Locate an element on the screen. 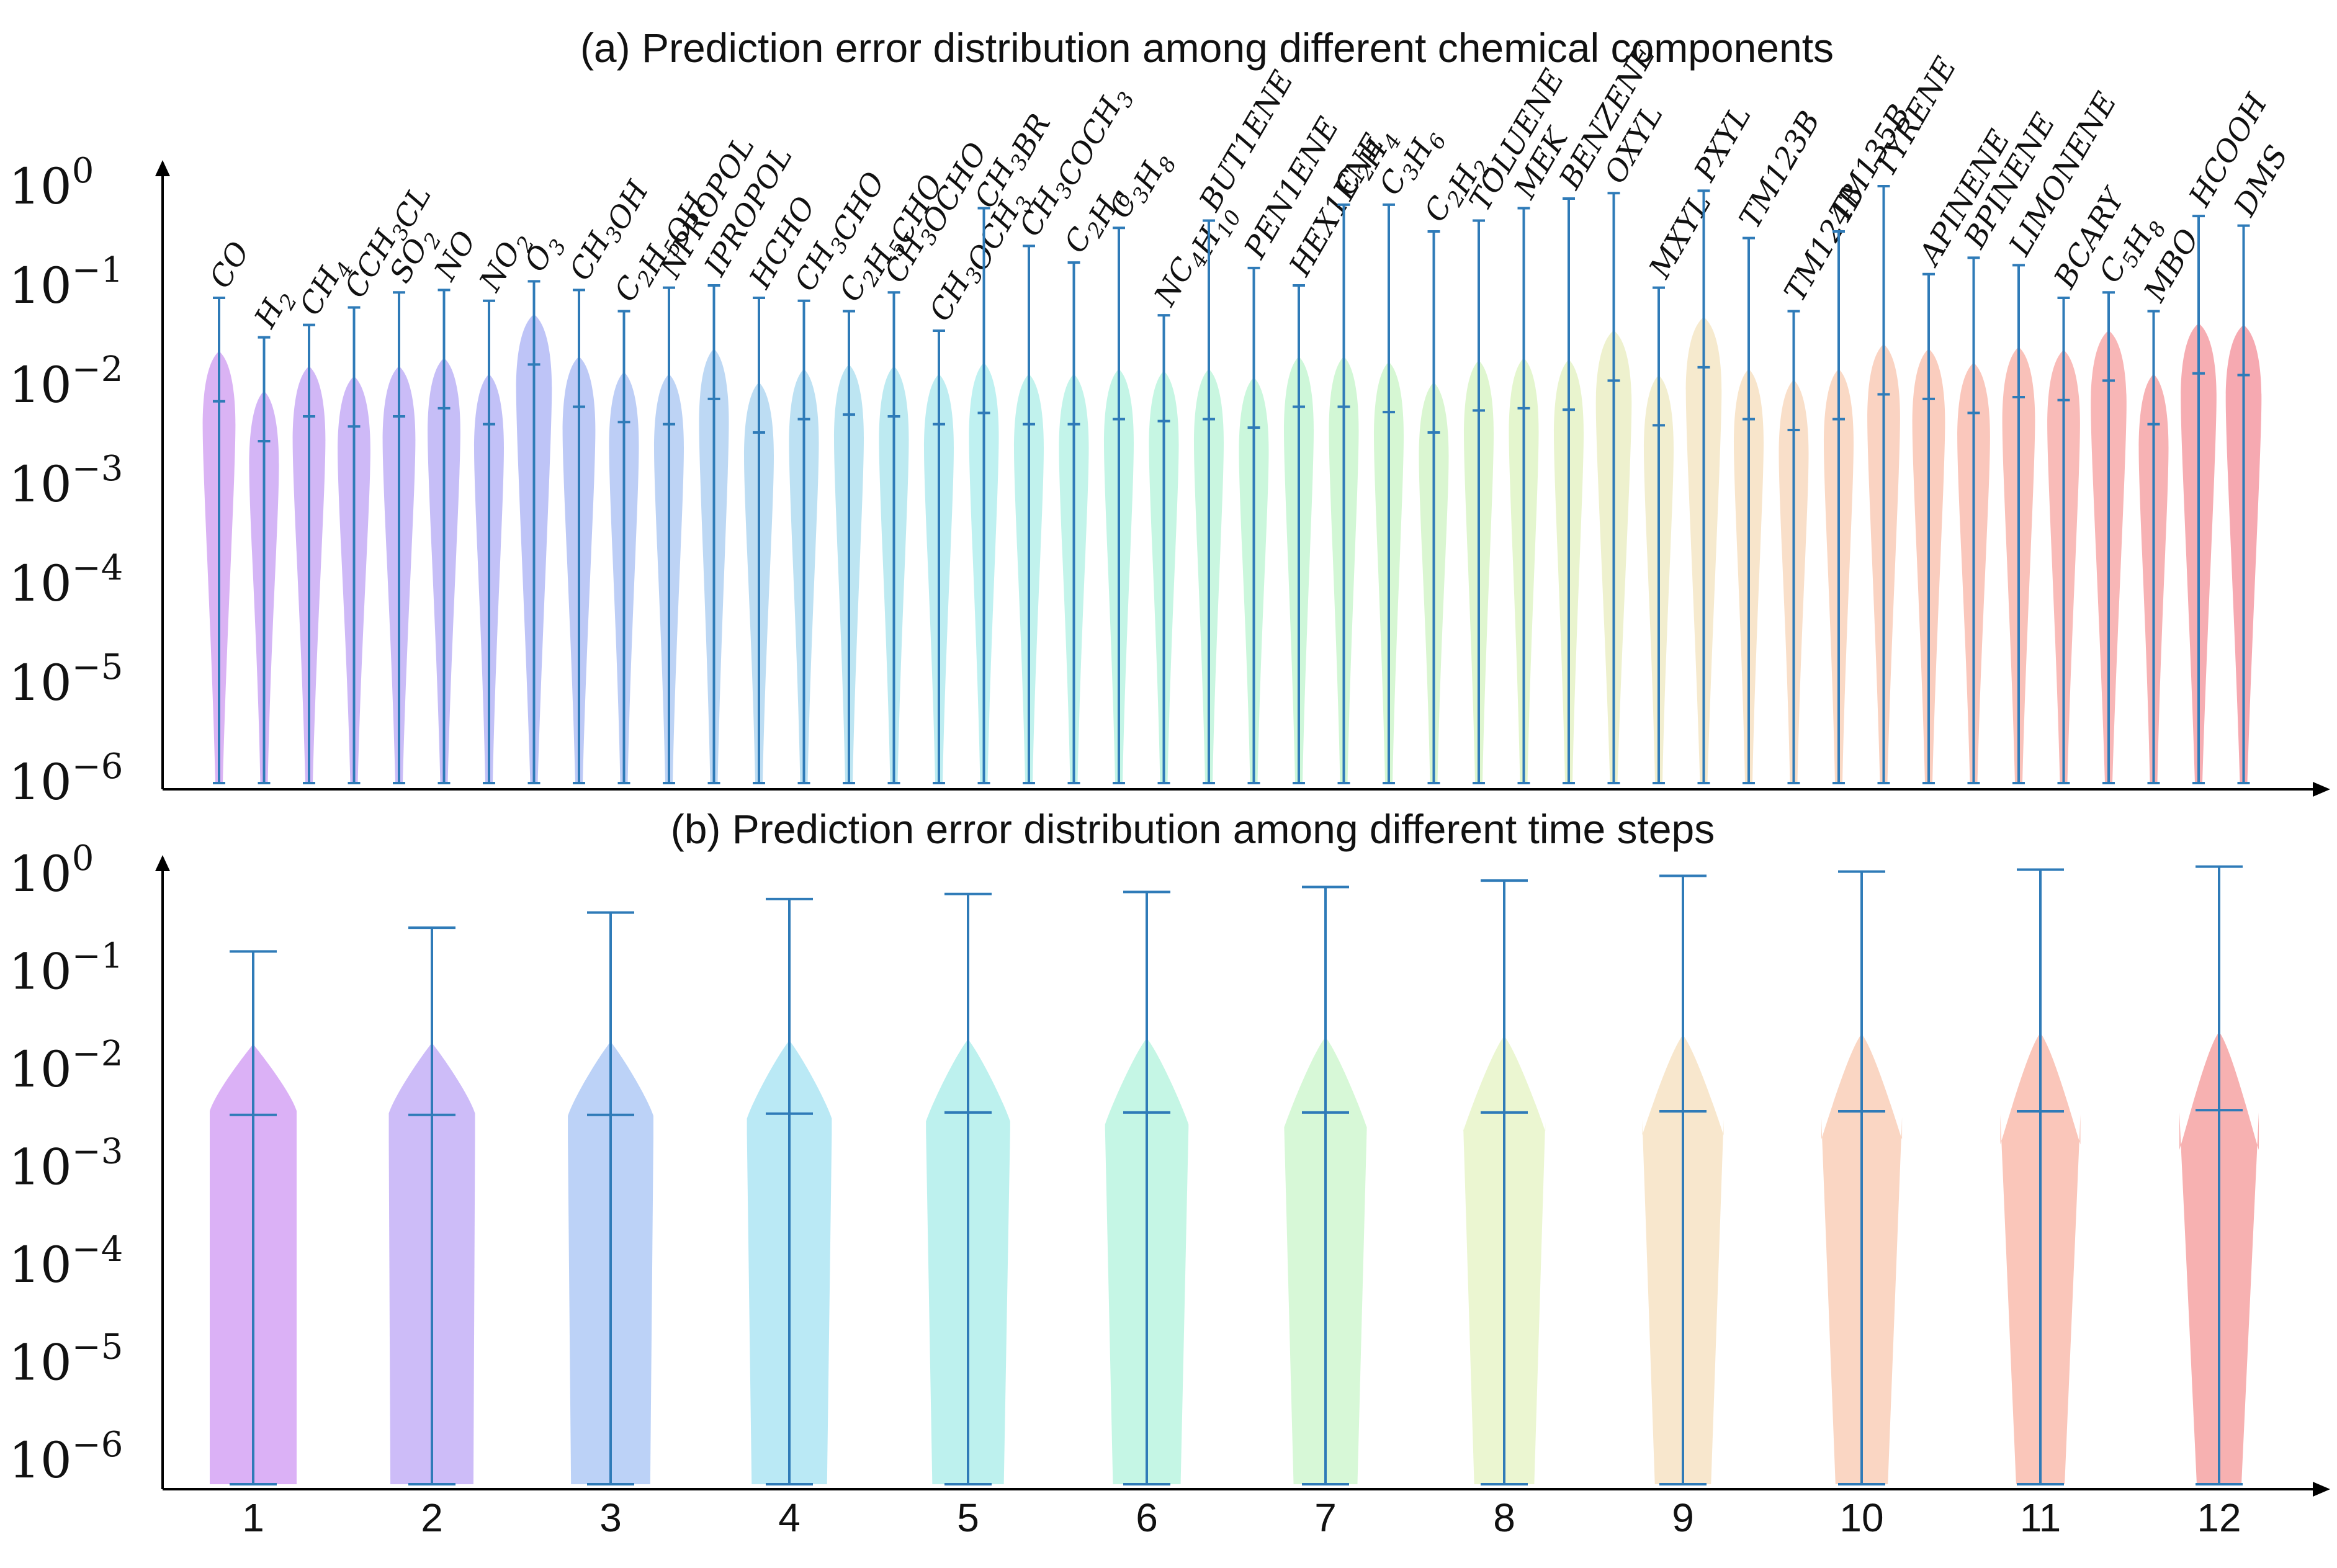  component-label: PXYL is located at coordinates (1722, 143).